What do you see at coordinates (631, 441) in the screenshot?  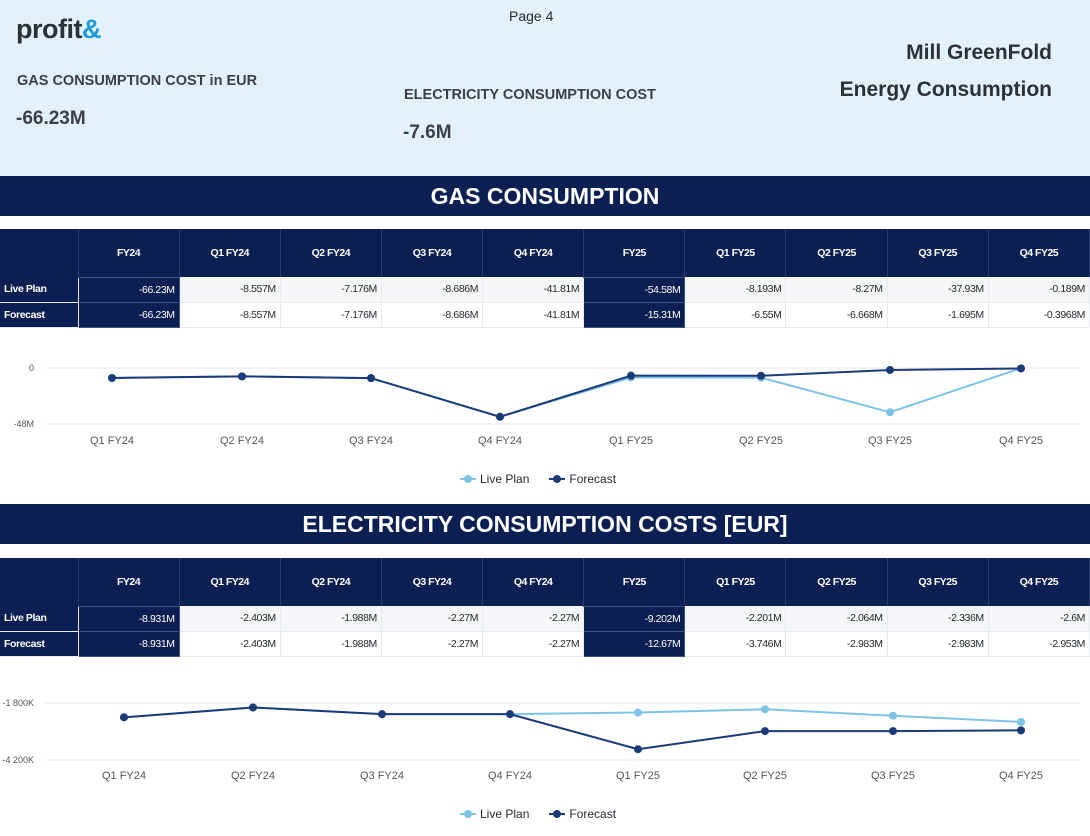 I see `x-tick-label: Q1 FY25` at bounding box center [631, 441].